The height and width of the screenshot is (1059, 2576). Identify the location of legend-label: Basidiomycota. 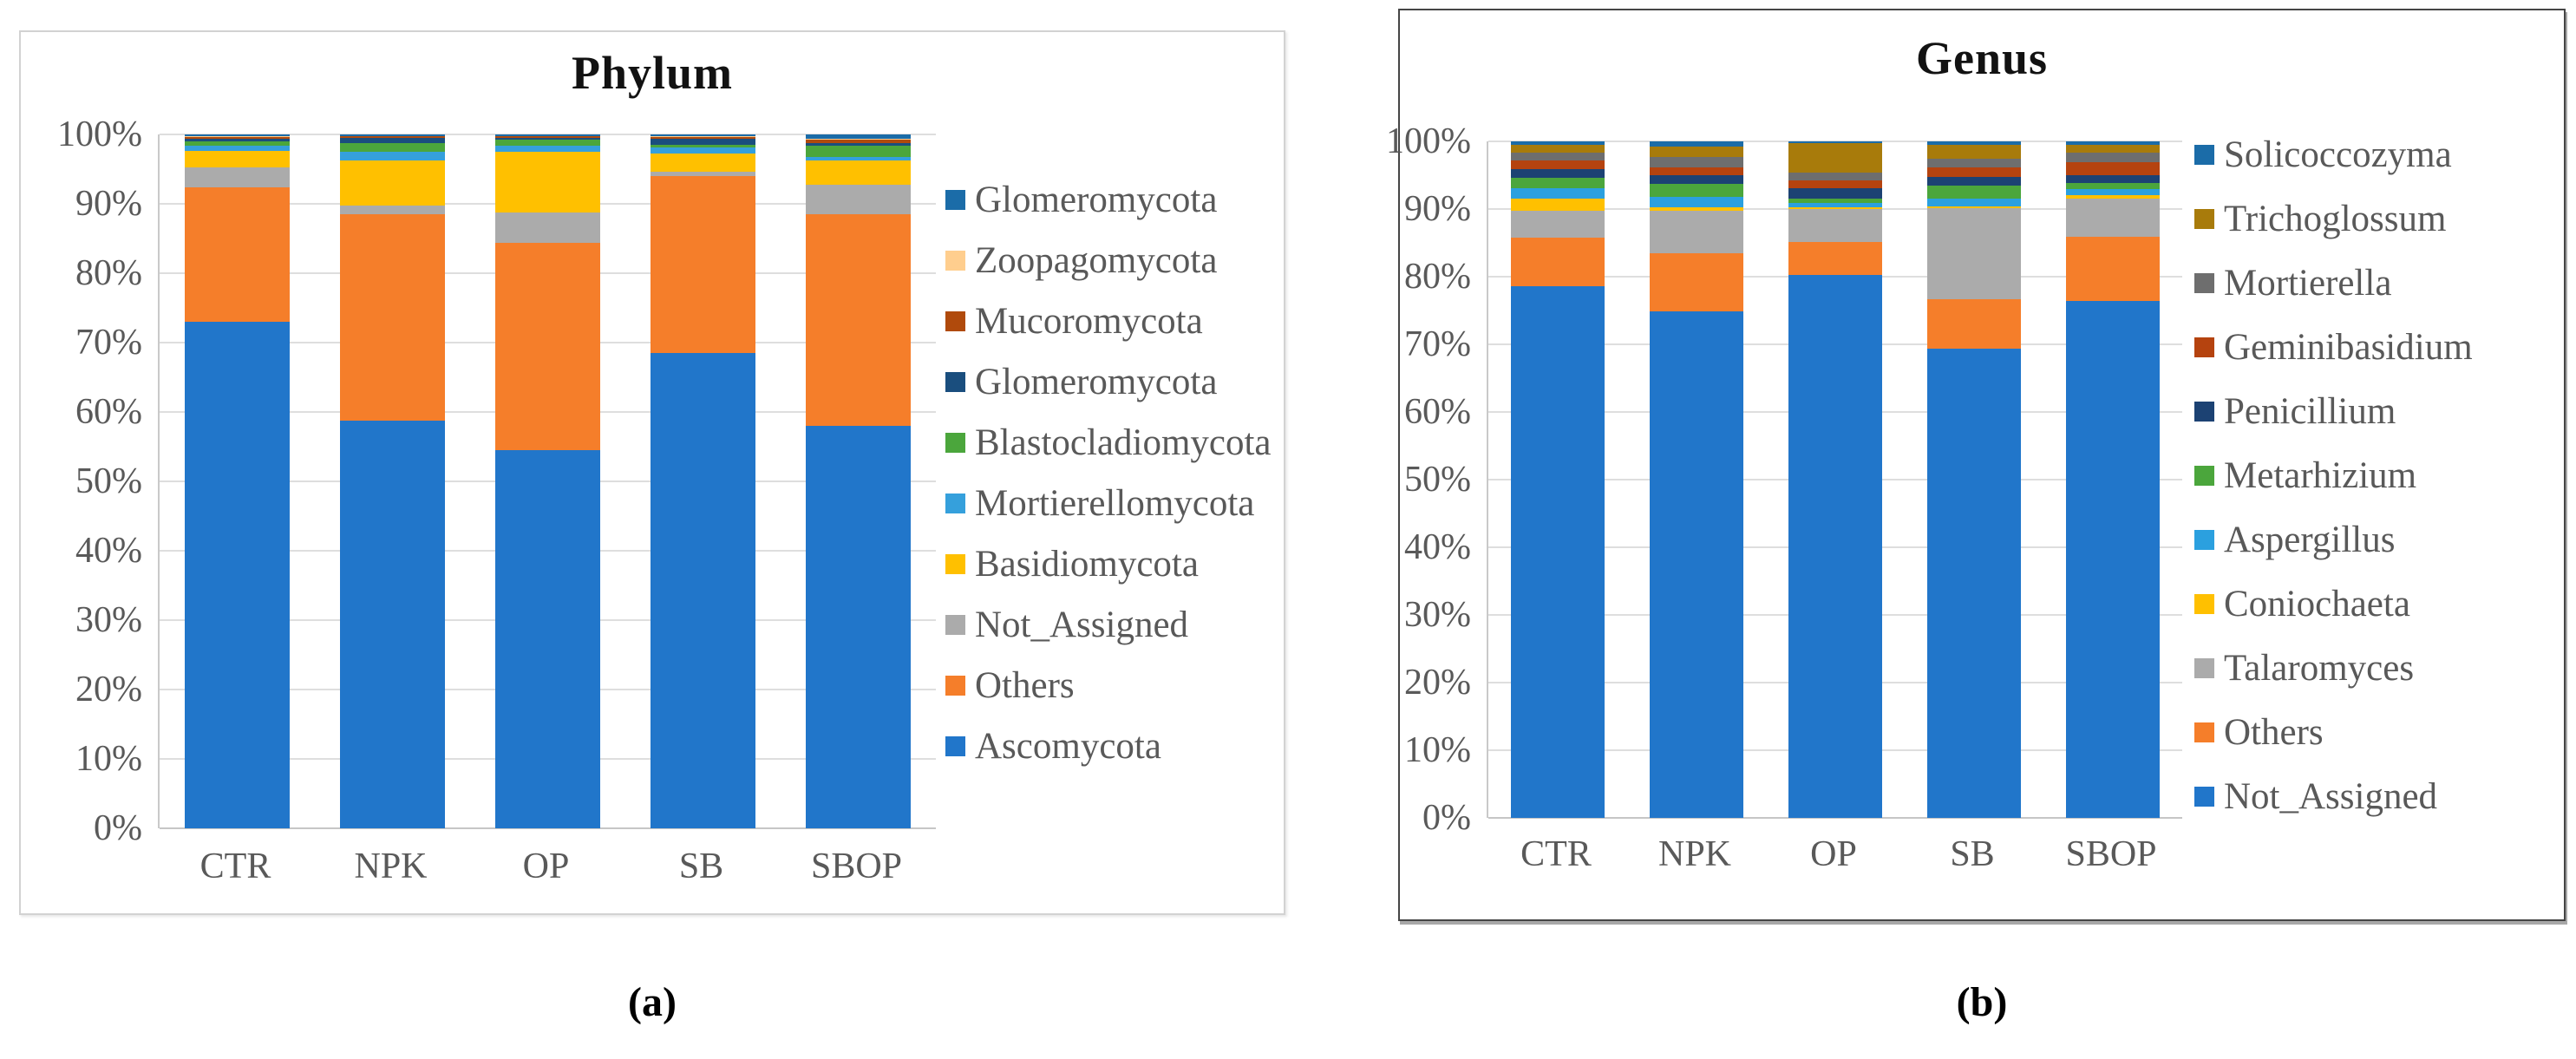
(1087, 564).